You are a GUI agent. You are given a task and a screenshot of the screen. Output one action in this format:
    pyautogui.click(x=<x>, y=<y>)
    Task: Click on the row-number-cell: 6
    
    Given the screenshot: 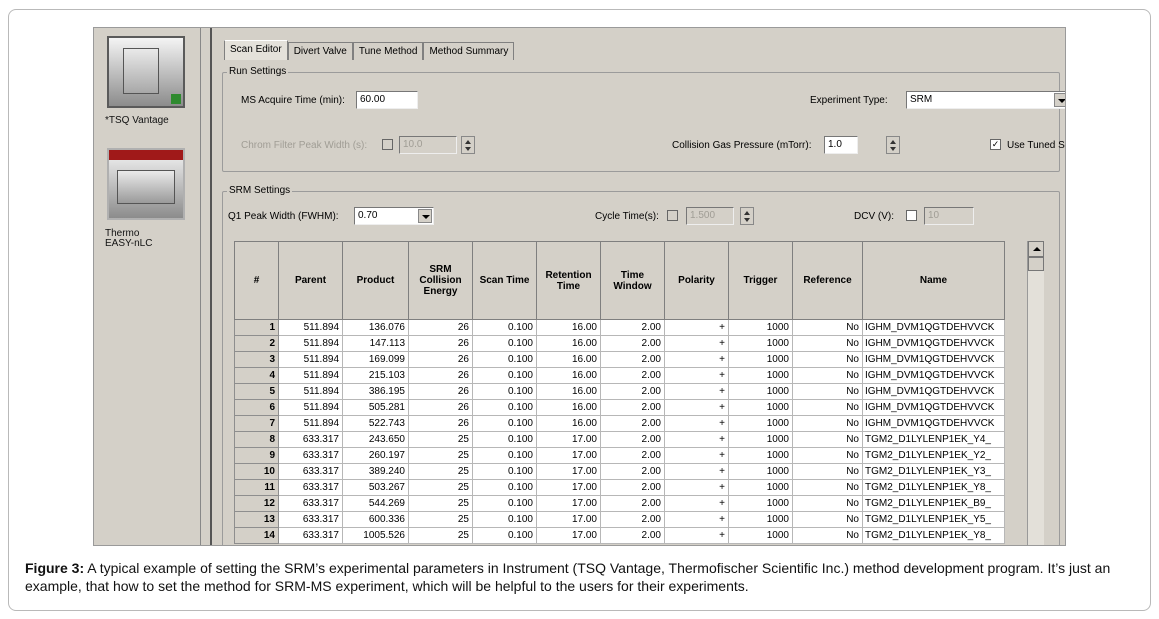 What is the action you would take?
    pyautogui.click(x=256, y=407)
    